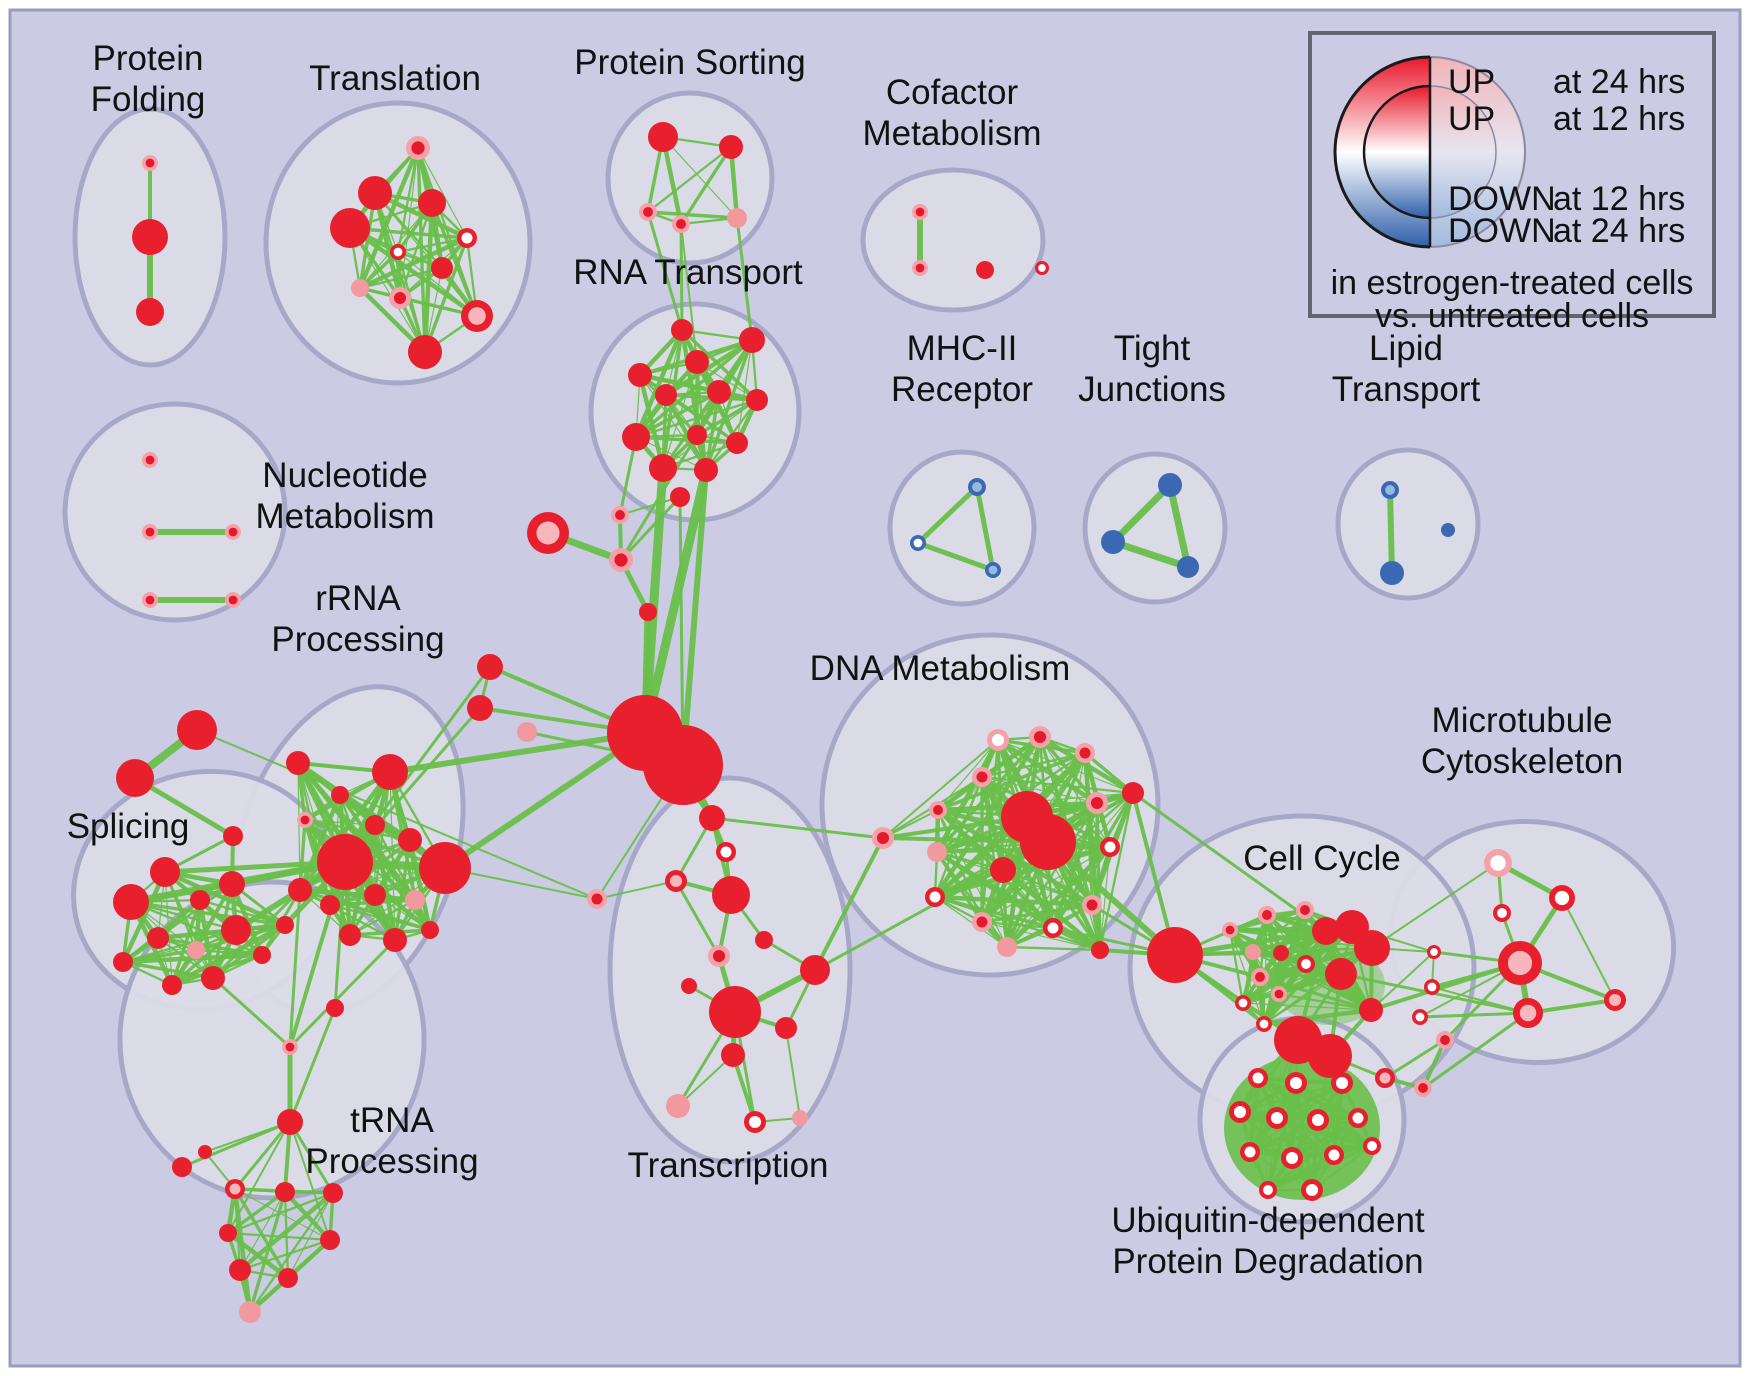 This screenshot has width=1750, height=1376. I want to click on cluster-label-protein-sorting: Protein Sorting, so click(690, 62).